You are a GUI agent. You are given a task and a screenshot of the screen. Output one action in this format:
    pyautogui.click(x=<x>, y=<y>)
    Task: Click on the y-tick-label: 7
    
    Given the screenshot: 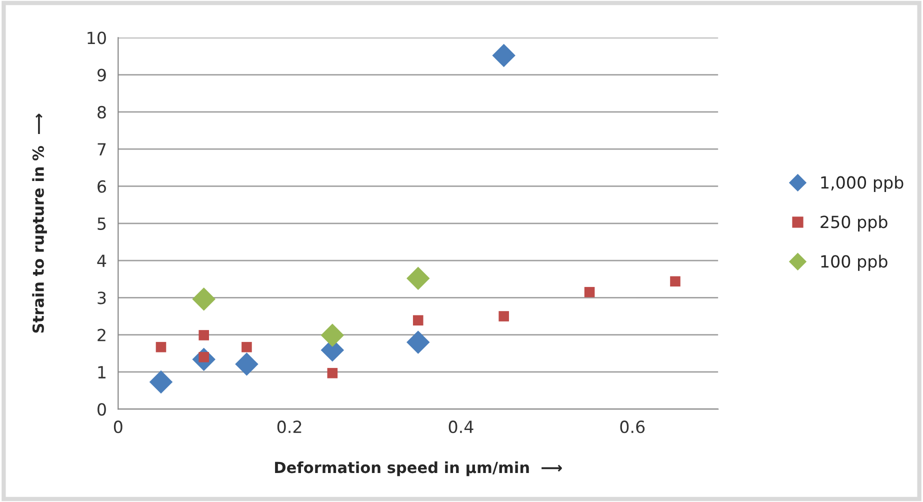 What is the action you would take?
    pyautogui.click(x=102, y=149)
    